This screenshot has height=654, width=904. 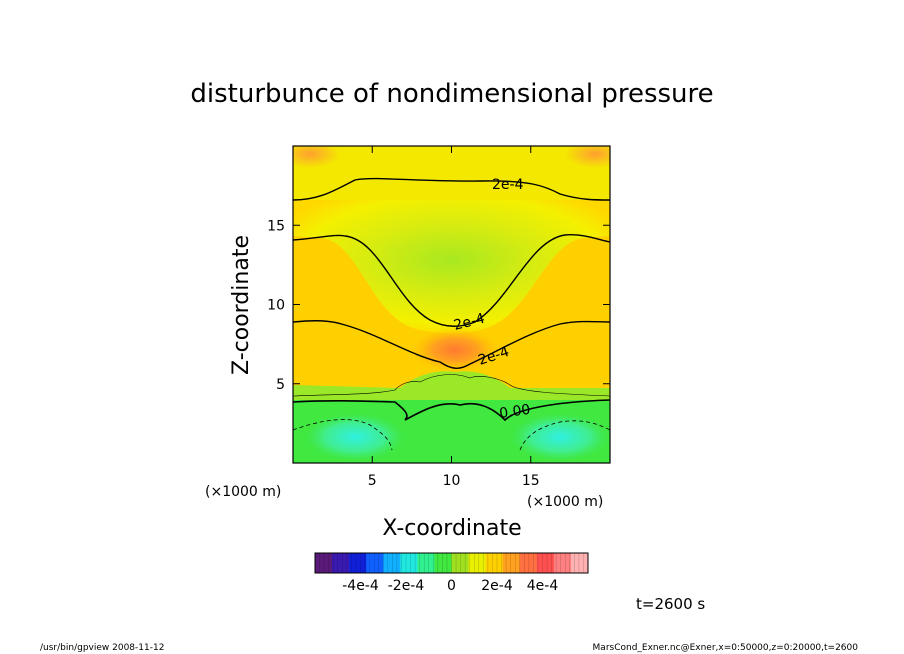 I want to click on field-cyan-left, so click(x=355, y=437).